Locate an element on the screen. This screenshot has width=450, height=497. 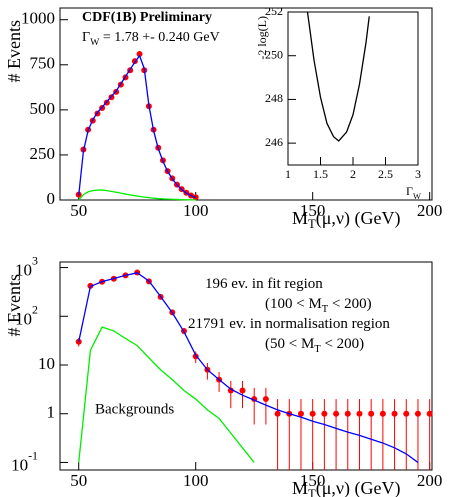
y-tick-label: 246 is located at coordinates (274, 142).